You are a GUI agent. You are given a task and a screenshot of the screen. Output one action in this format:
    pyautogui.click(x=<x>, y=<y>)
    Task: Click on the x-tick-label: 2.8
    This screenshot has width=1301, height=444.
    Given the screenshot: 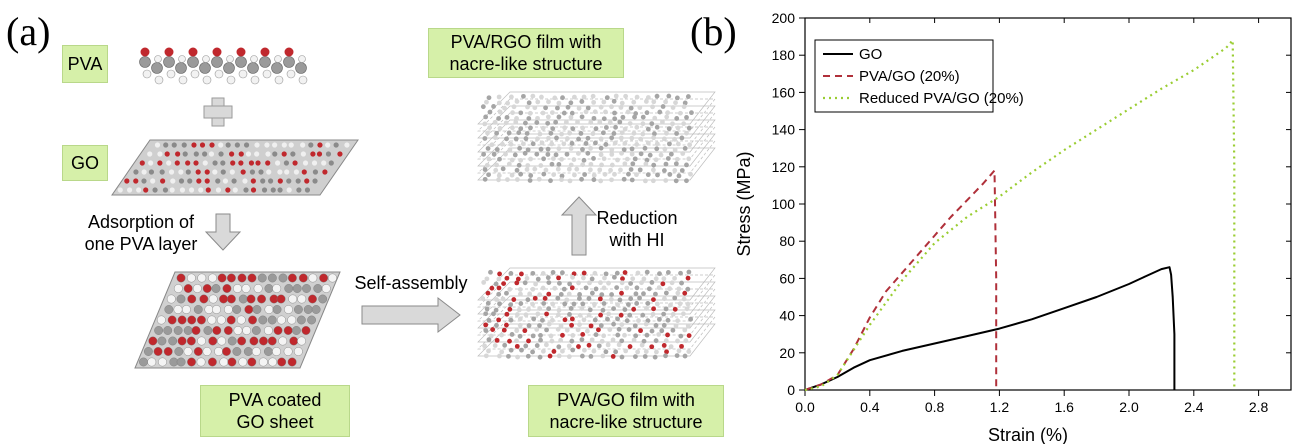 What is the action you would take?
    pyautogui.click(x=1259, y=407)
    